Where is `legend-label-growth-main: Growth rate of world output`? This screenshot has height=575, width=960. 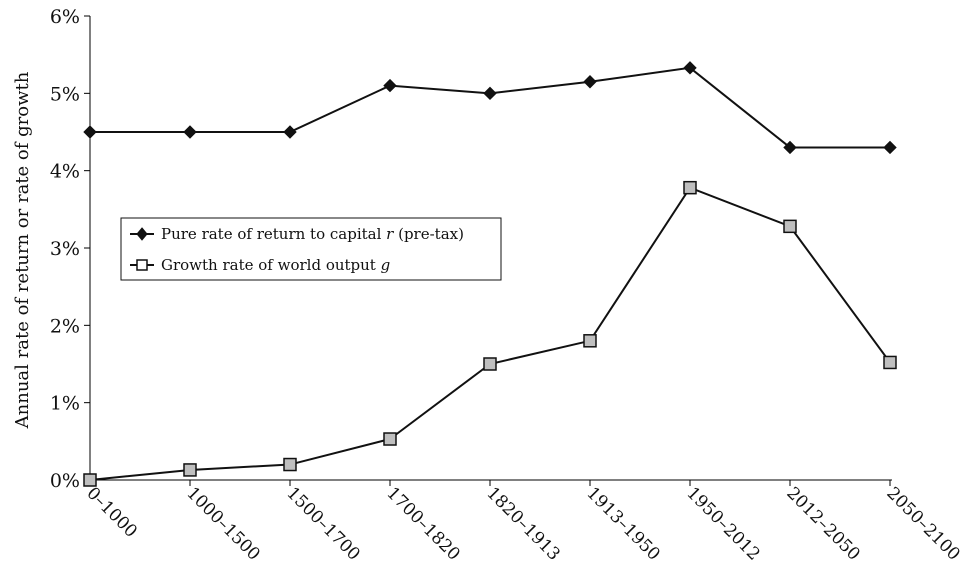 legend-label-growth-main: Growth rate of world output is located at coordinates (271, 265).